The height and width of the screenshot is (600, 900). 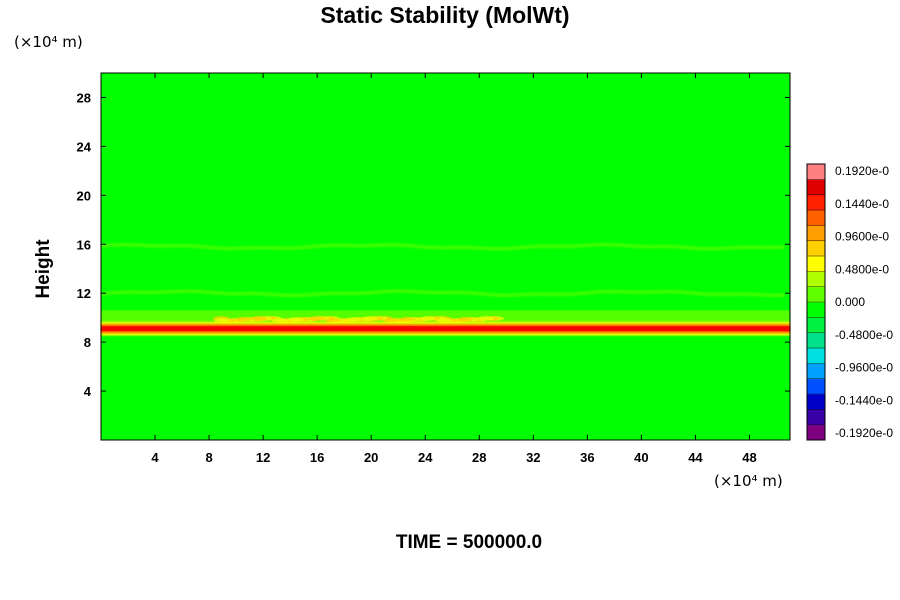 I want to click on y-axis-unit-label: (×10⁴ m), so click(x=48, y=42).